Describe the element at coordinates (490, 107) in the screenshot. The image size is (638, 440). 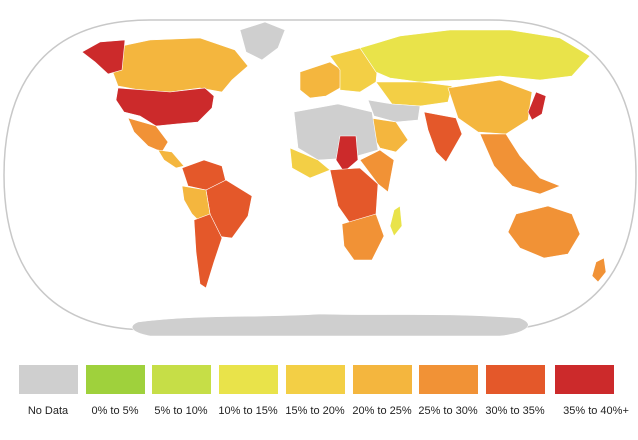
I see `region-china` at that location.